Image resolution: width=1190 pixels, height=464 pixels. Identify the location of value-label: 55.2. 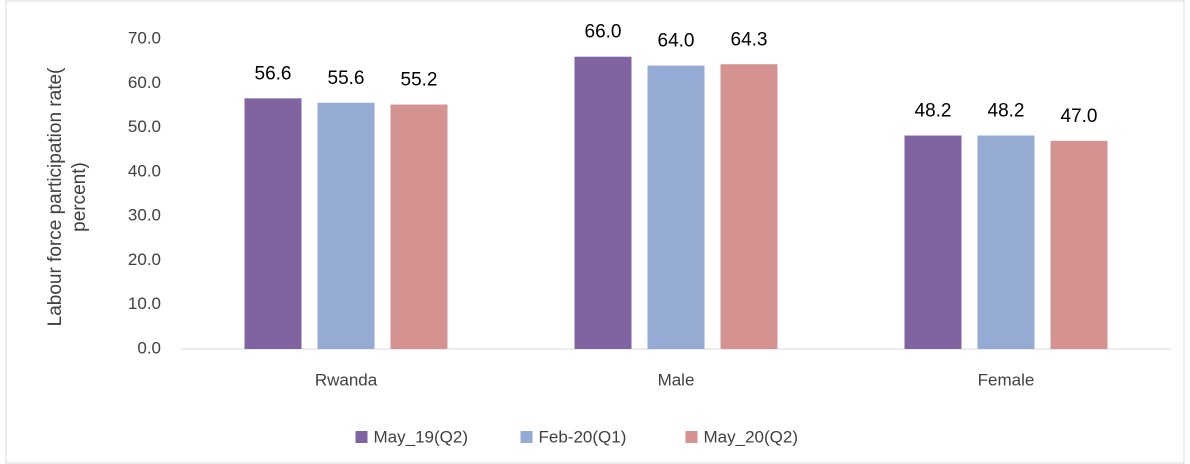
(419, 80).